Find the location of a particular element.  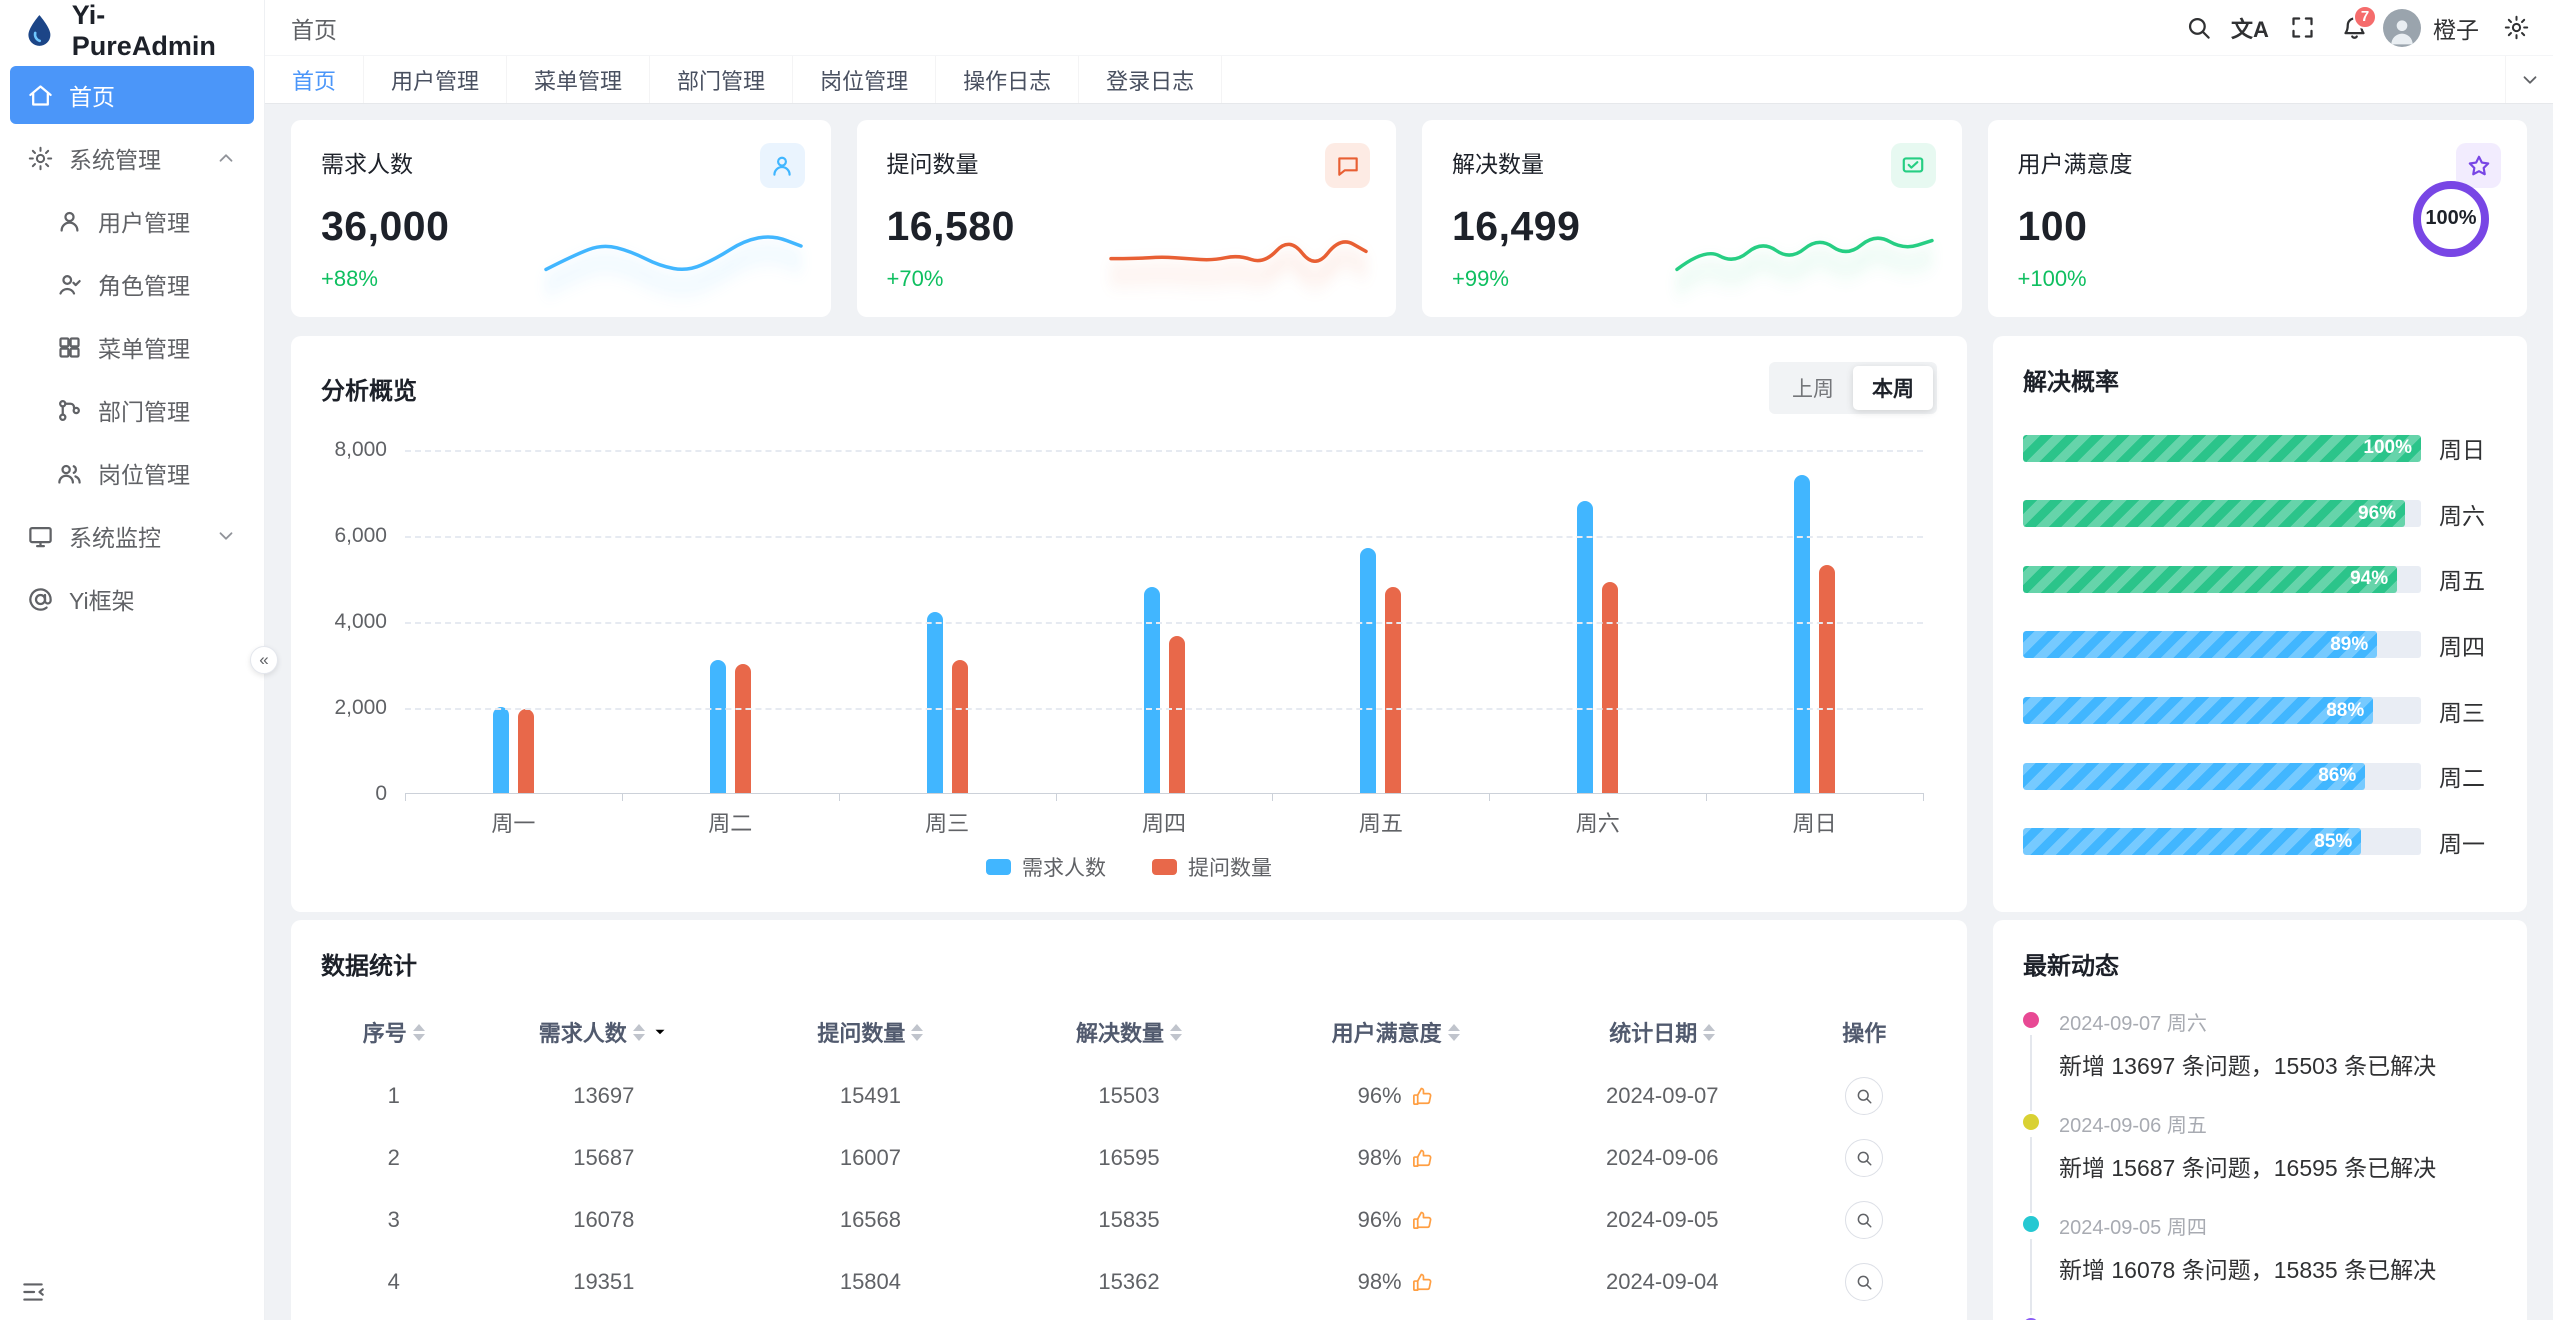

sidebar-subitem-1-0: 用户管理 is located at coordinates (132, 221).